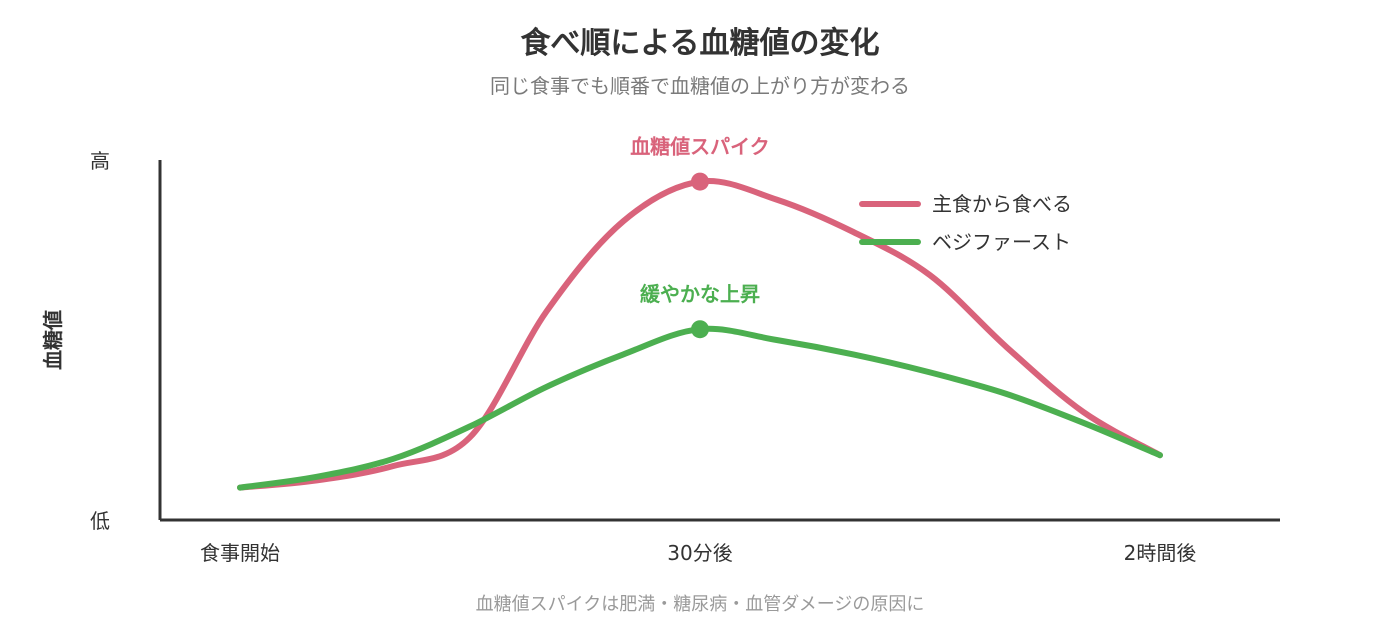 The width and height of the screenshot is (1400, 640). Describe the element at coordinates (240, 553) in the screenshot. I see `x-tick-label: 食事開始` at that location.